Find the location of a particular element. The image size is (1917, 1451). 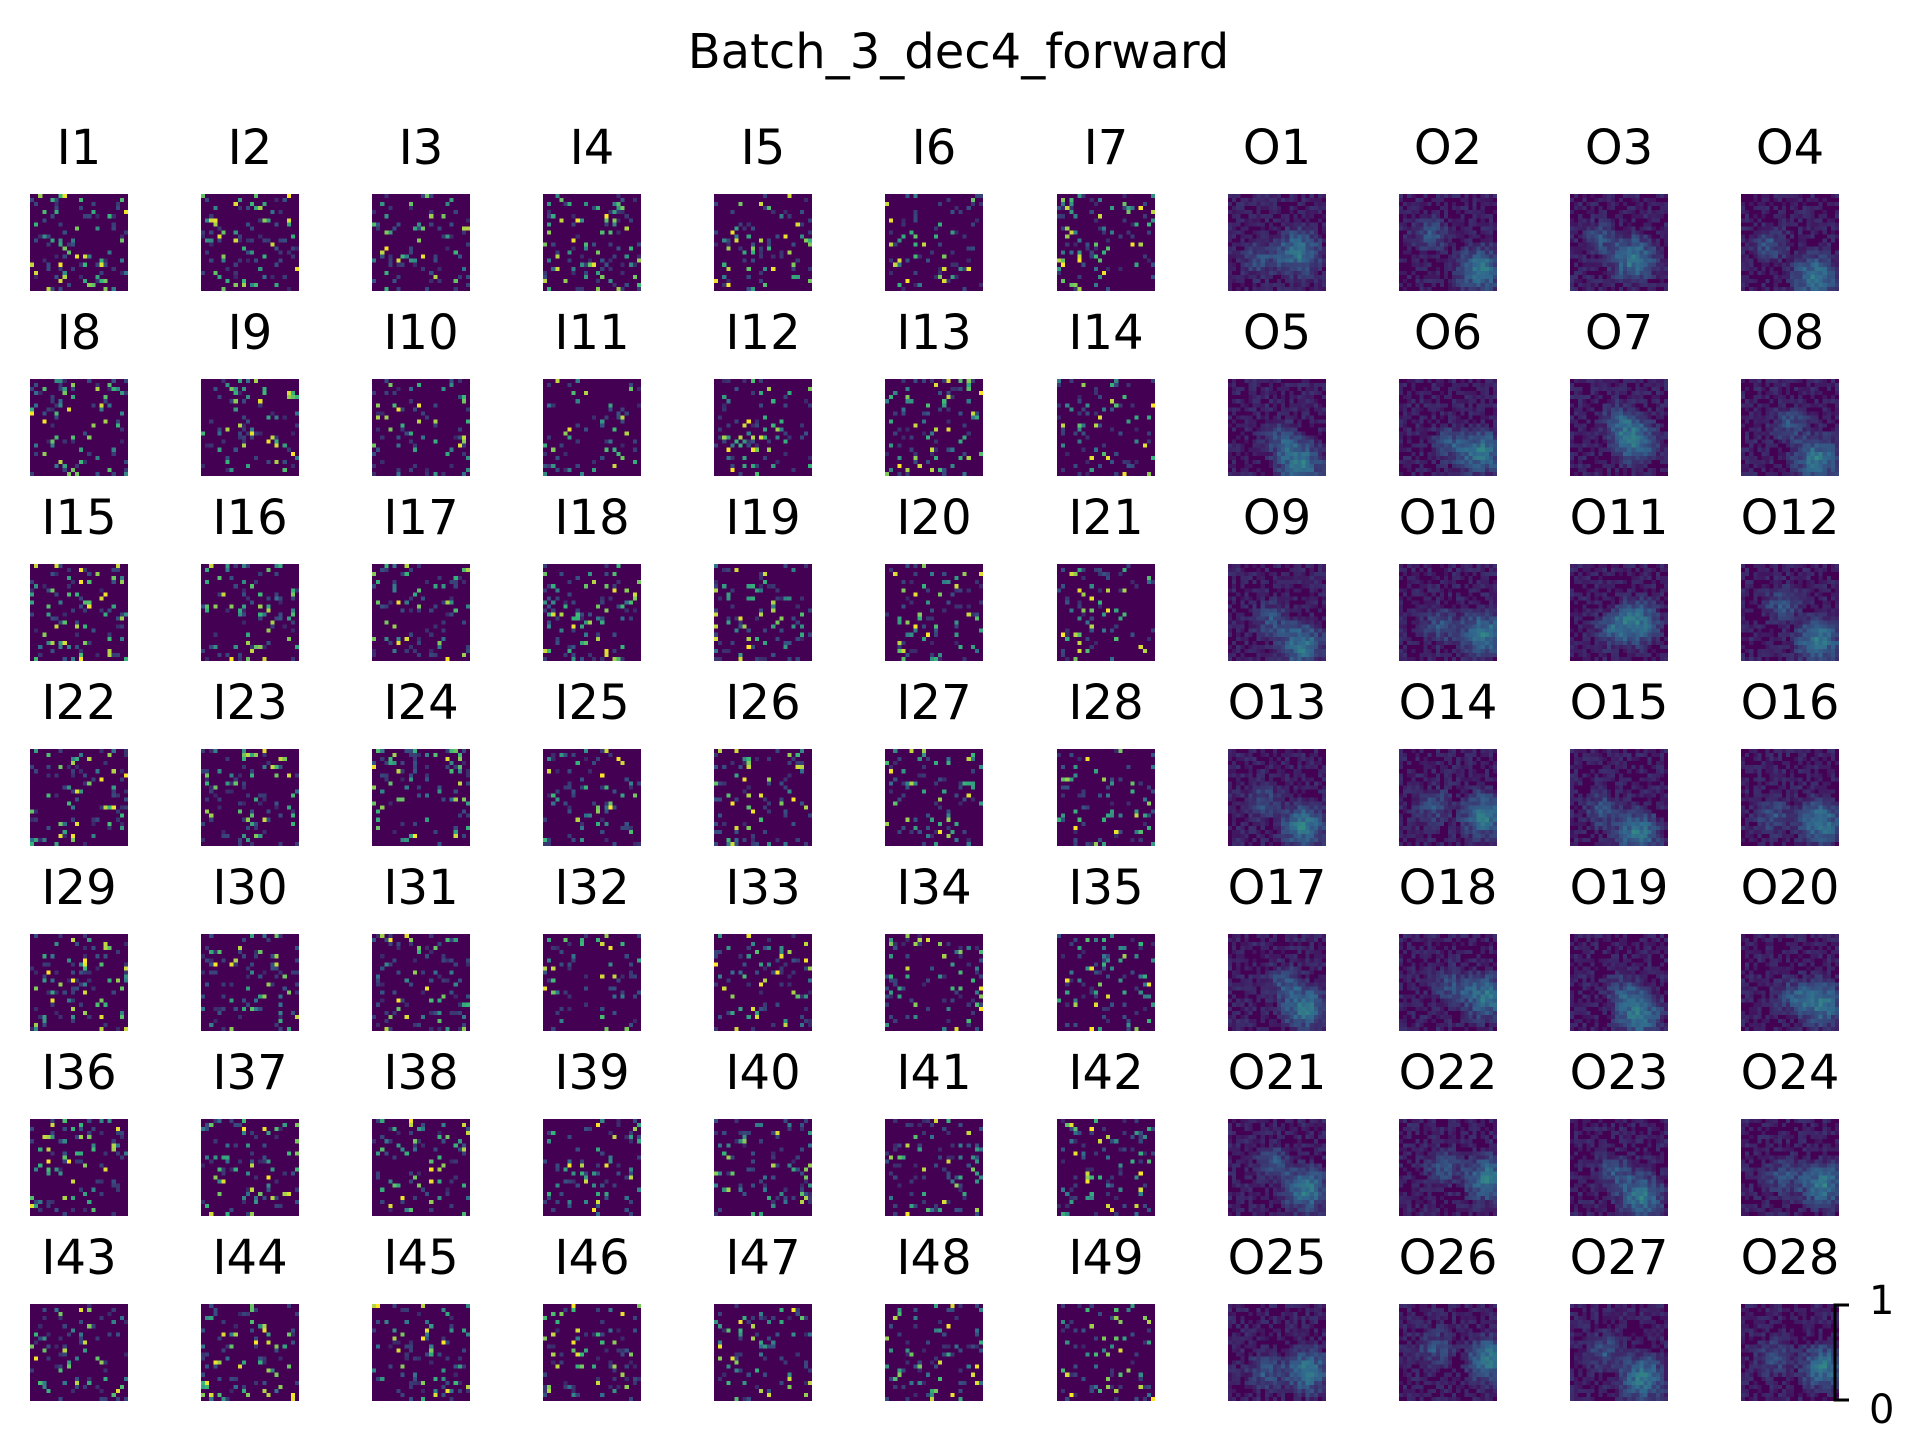

panel-title: I13 is located at coordinates (934, 333).